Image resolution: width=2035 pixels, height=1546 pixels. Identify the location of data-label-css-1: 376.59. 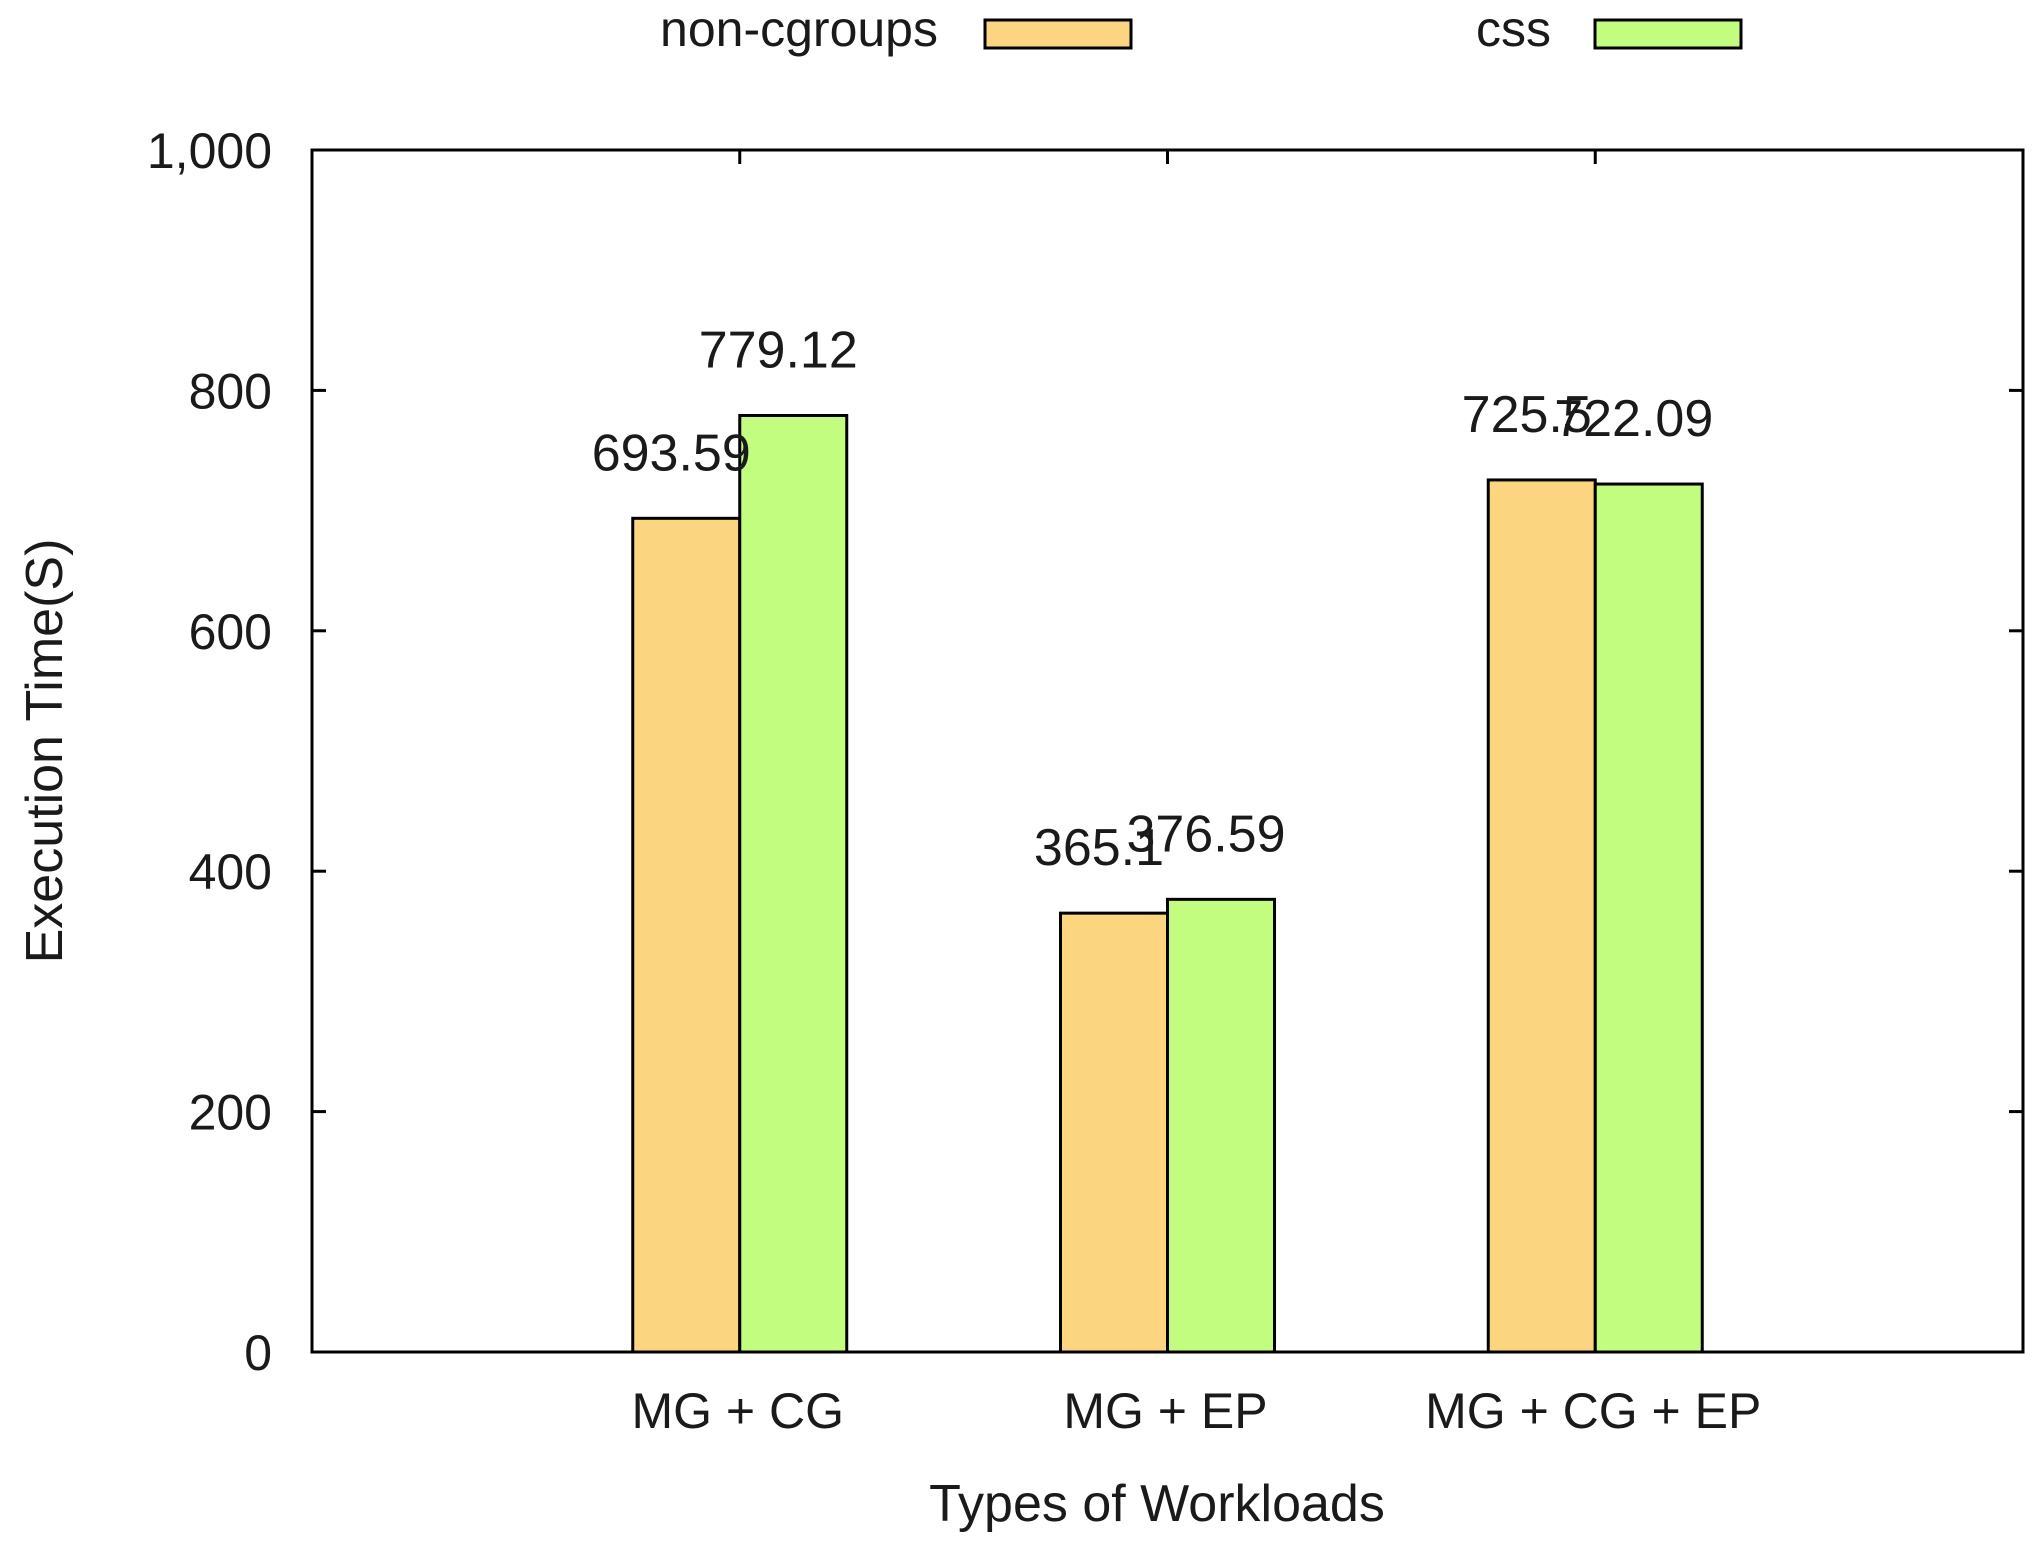
(1205, 834).